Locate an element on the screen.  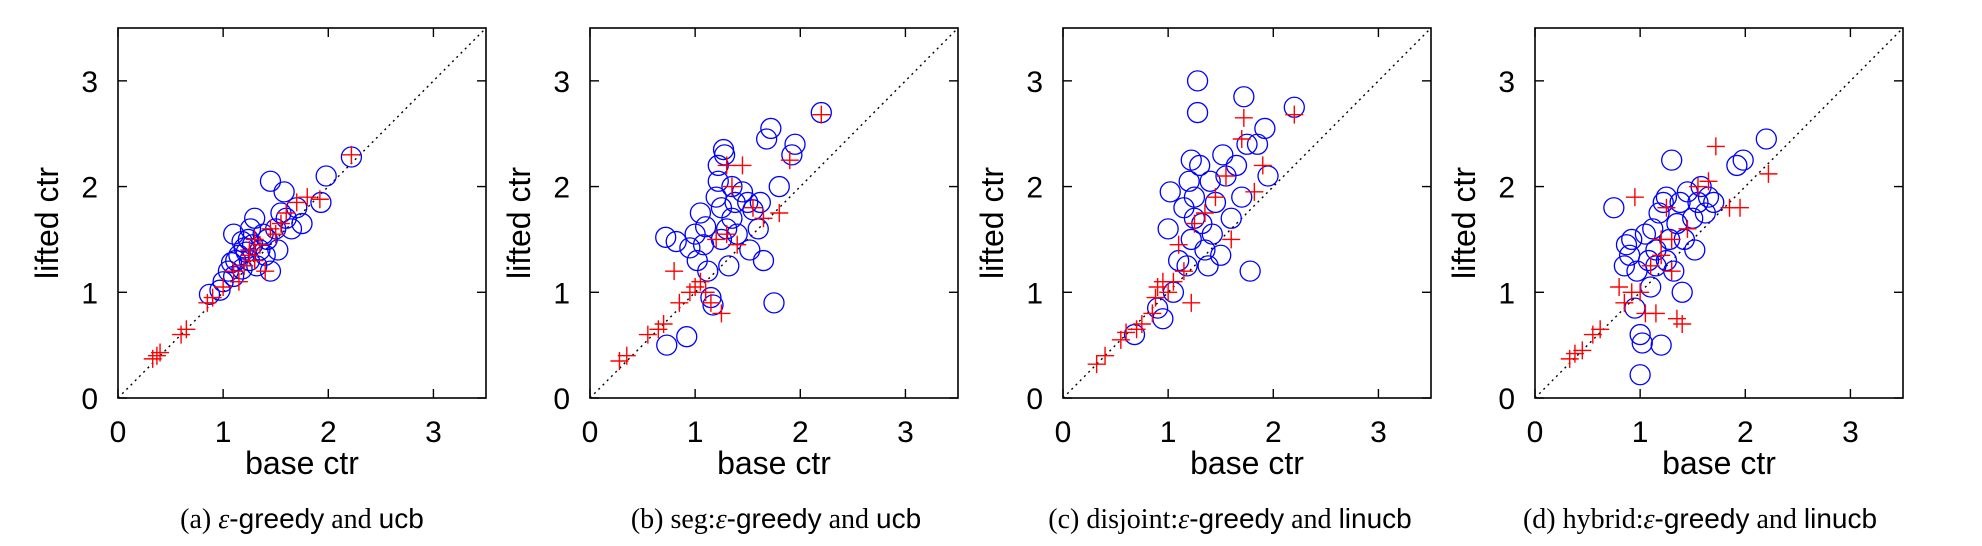
caption-prefix: (c) disjoint: is located at coordinates (1113, 519).